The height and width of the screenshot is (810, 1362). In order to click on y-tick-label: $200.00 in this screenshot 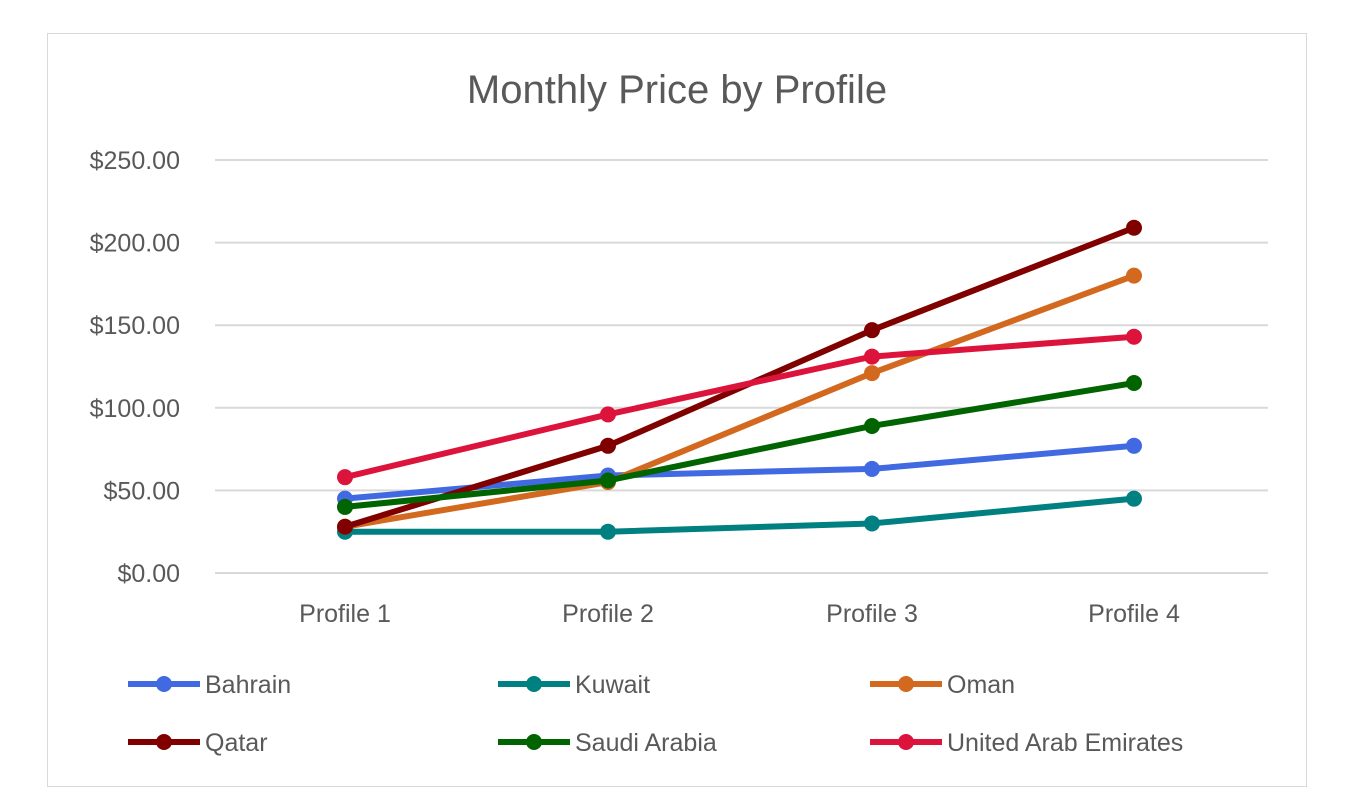, I will do `click(135, 244)`.